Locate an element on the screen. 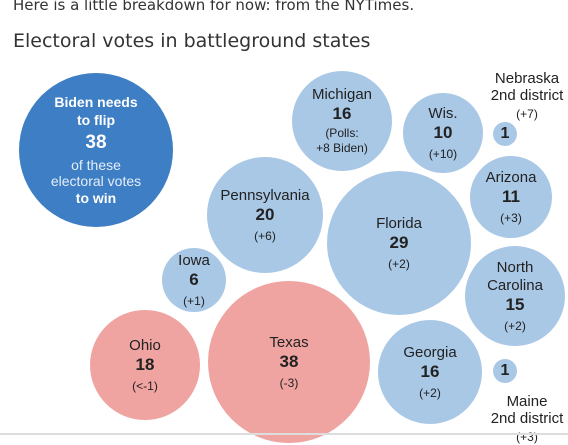  bubble-label-michigan: Michigan is located at coordinates (342, 94).